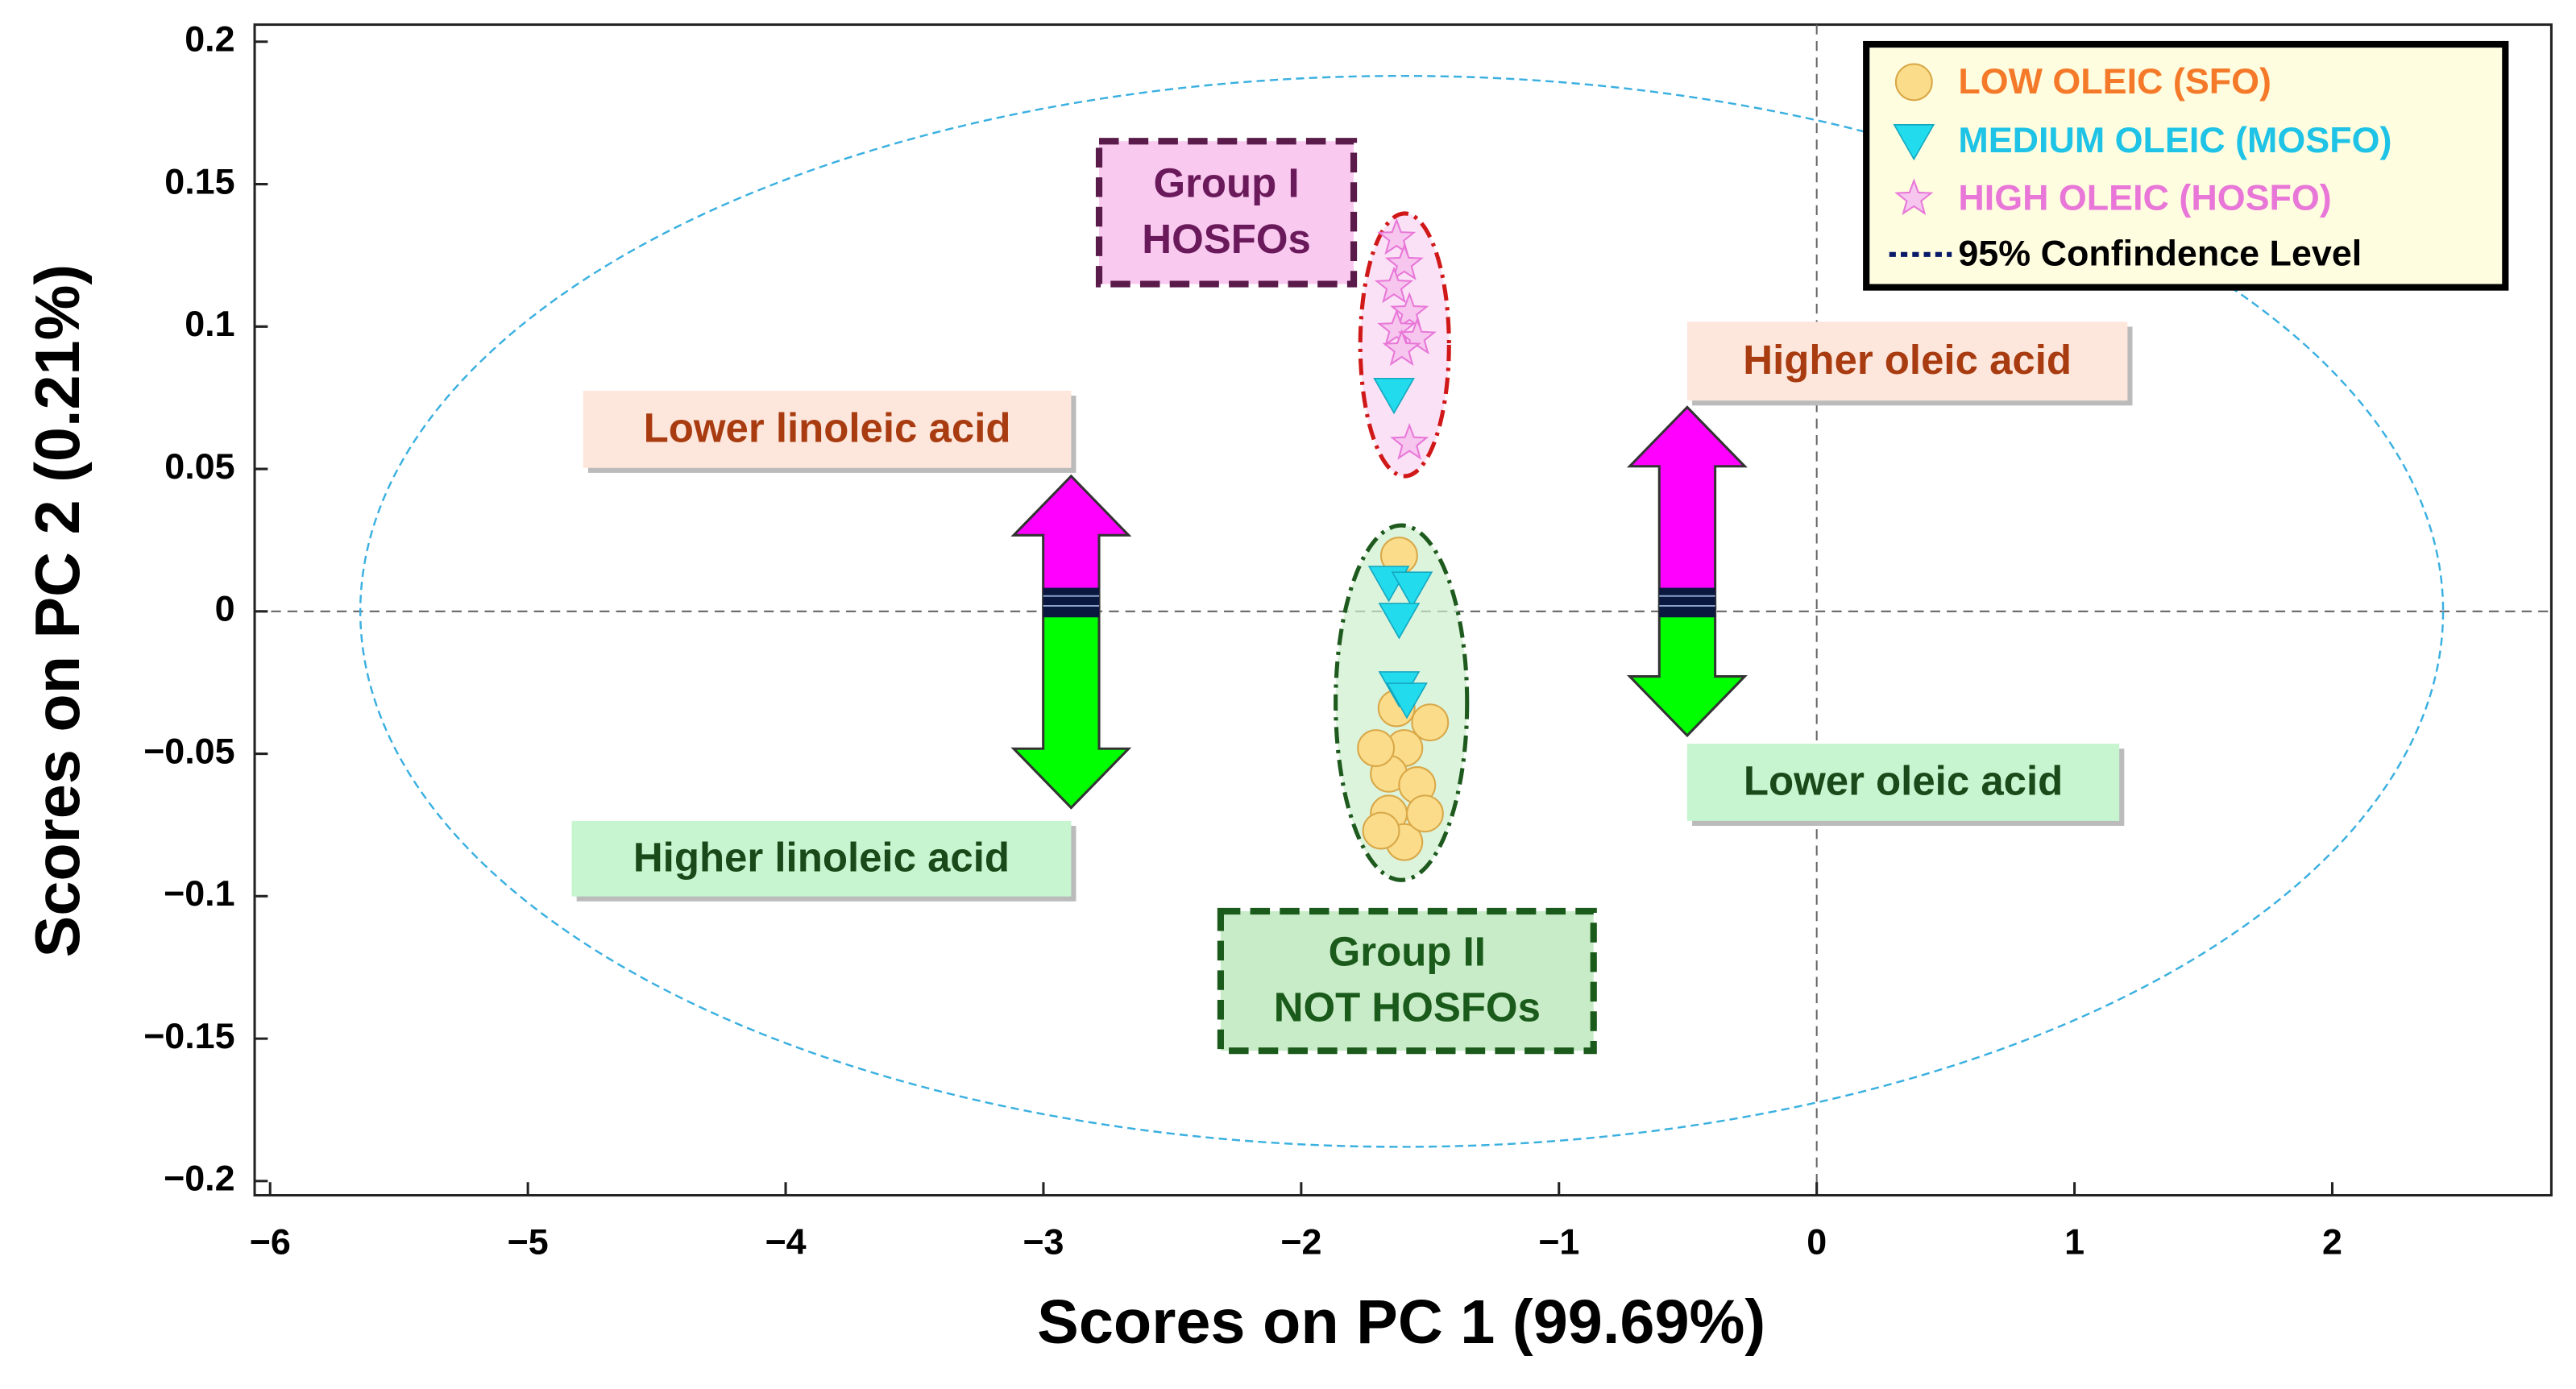 This screenshot has width=2576, height=1389. I want to click on annotation-text: Higher linoleic acid, so click(821, 857).